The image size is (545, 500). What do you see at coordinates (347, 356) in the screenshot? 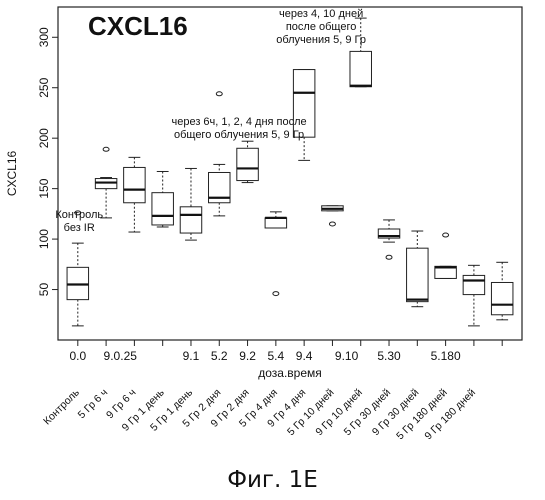
I see `x-group-label: 9.10` at bounding box center [347, 356].